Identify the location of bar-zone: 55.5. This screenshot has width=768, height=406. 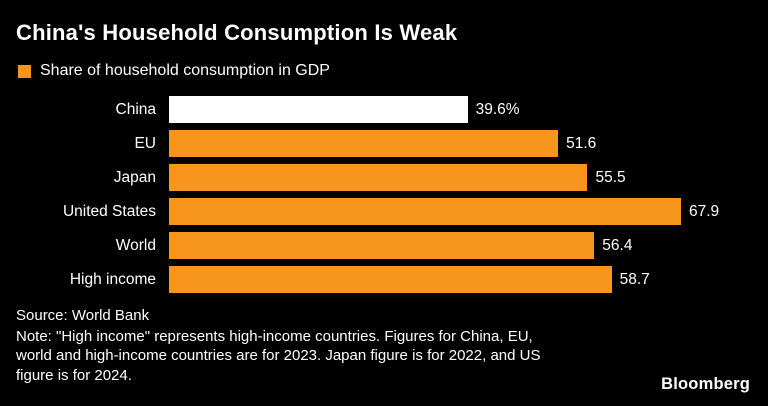
(425, 177).